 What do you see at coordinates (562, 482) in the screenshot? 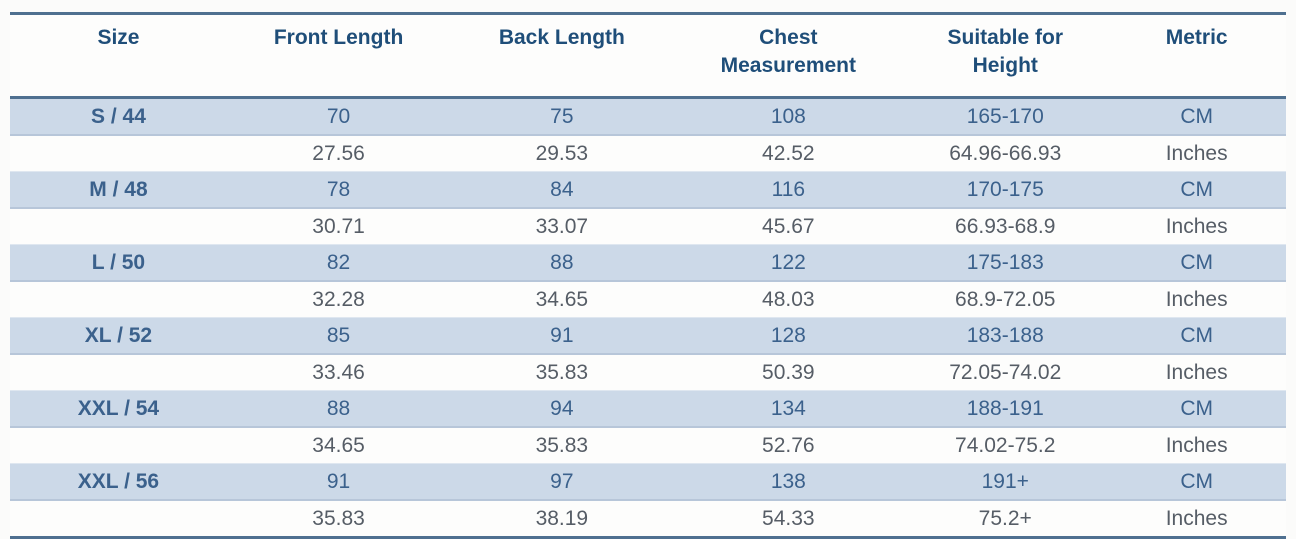
I see `back-length-cell: 97` at bounding box center [562, 482].